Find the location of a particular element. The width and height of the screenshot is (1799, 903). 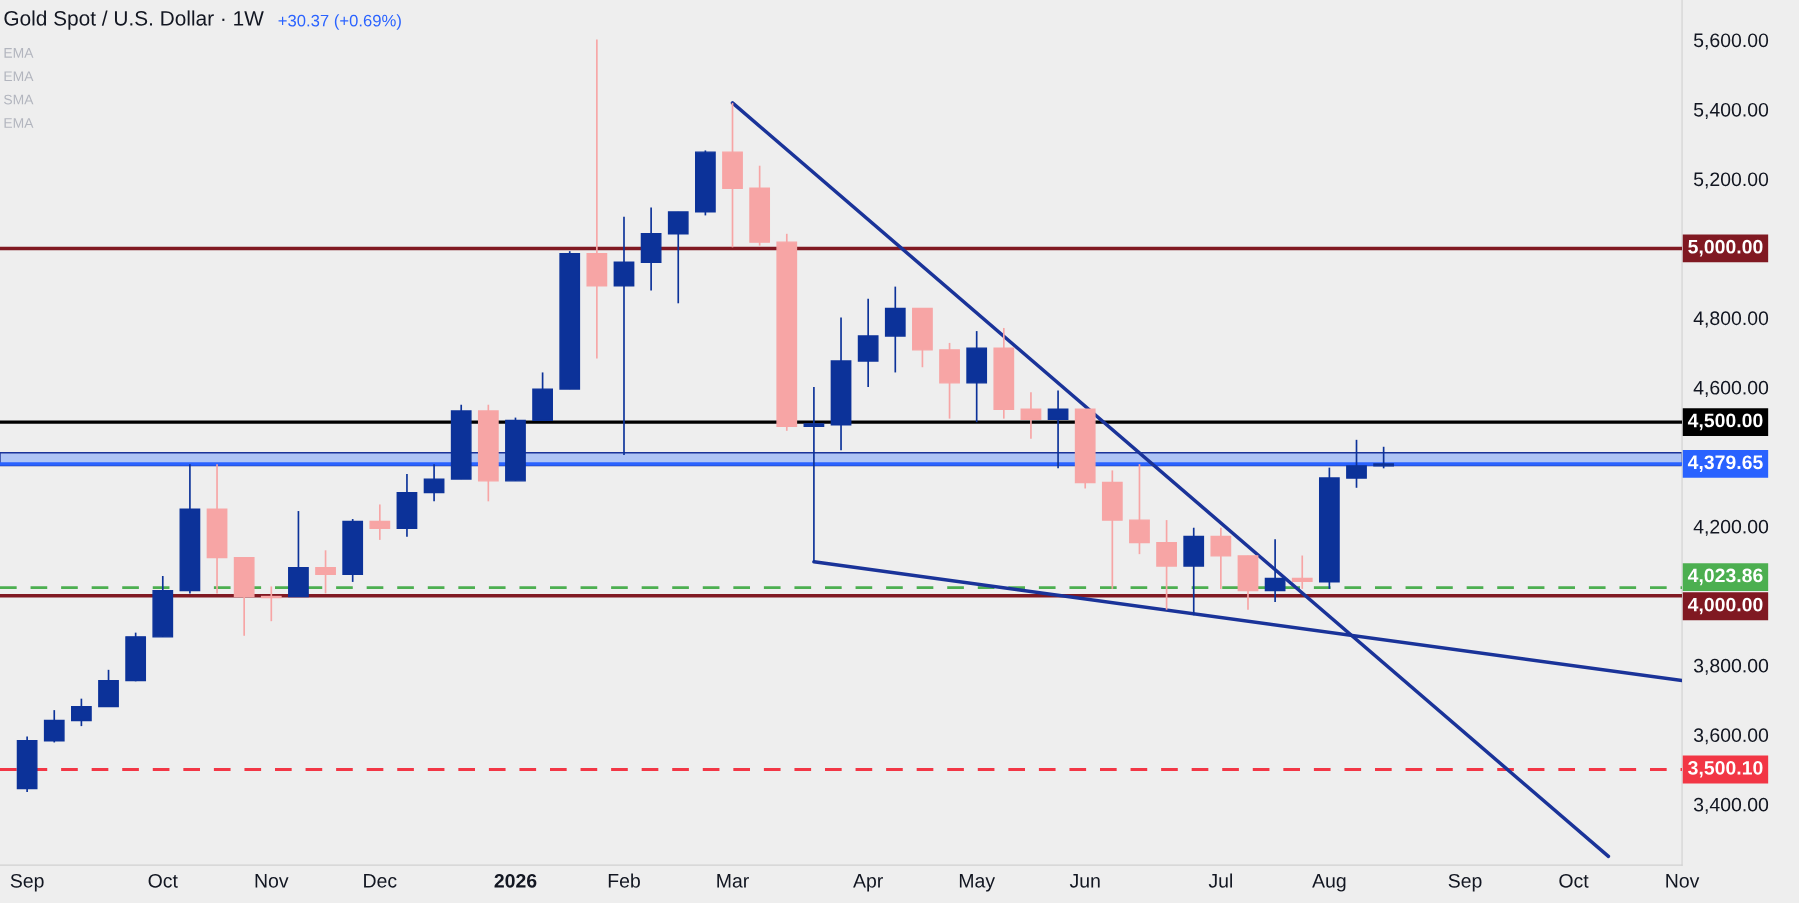

x-tick-label: Apr is located at coordinates (868, 883).